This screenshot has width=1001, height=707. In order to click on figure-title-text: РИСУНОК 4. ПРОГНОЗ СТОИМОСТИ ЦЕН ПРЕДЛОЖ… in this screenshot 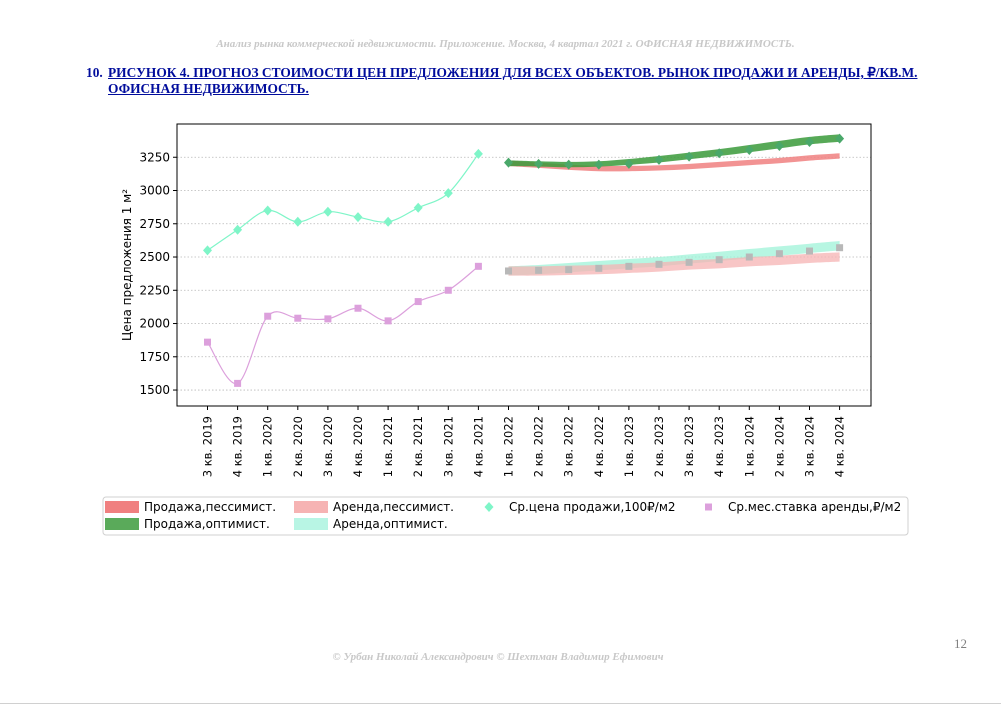, I will do `click(513, 80)`.